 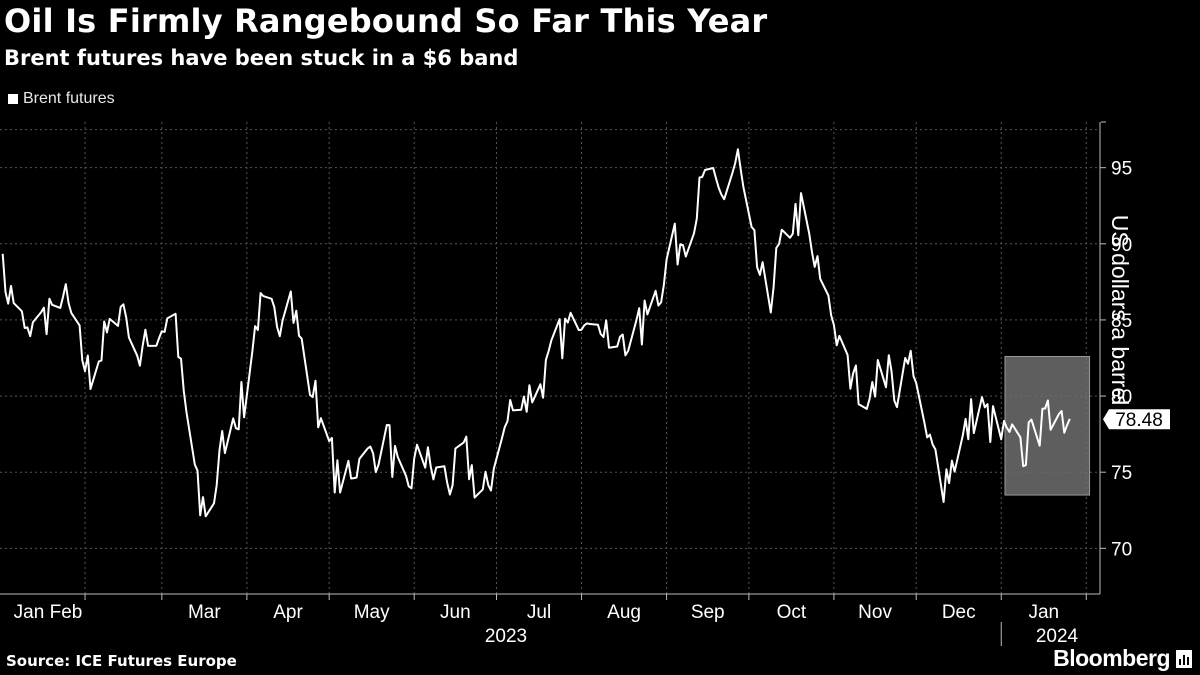 I want to click on x-tick-label: Aug, so click(x=624, y=612).